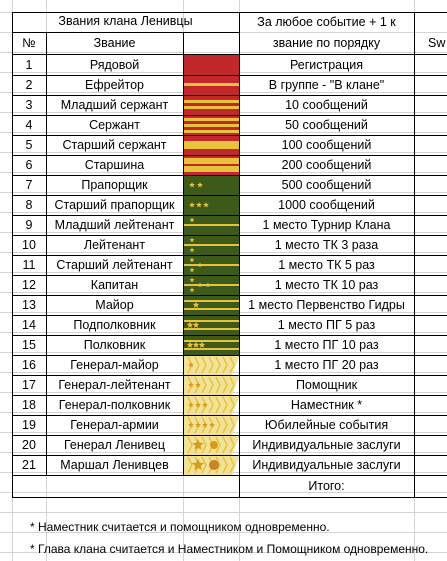  Describe the element at coordinates (326, 205) in the screenshot. I see `rank-event: 1000 сообщений` at that location.